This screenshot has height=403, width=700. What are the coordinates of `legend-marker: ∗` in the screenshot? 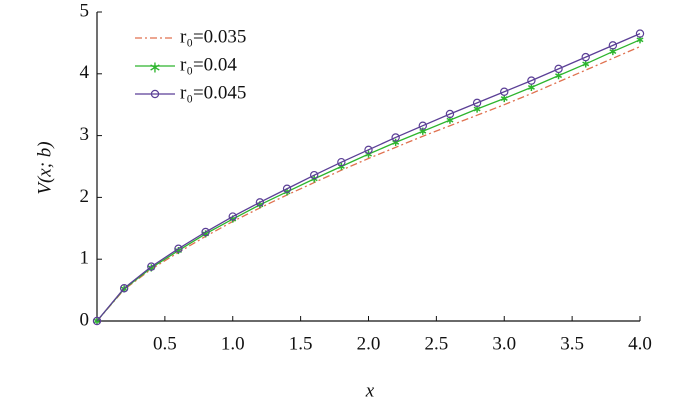 It's located at (154, 68).